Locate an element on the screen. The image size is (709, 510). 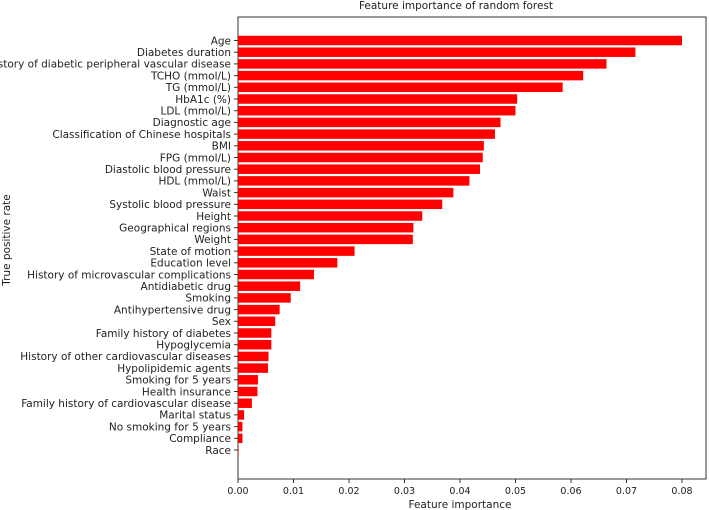
x-ticks-group: 0.00 0.01 0.02 0.03 0.04 0.05 0.06 0.07 0.08 is located at coordinates (460, 488).